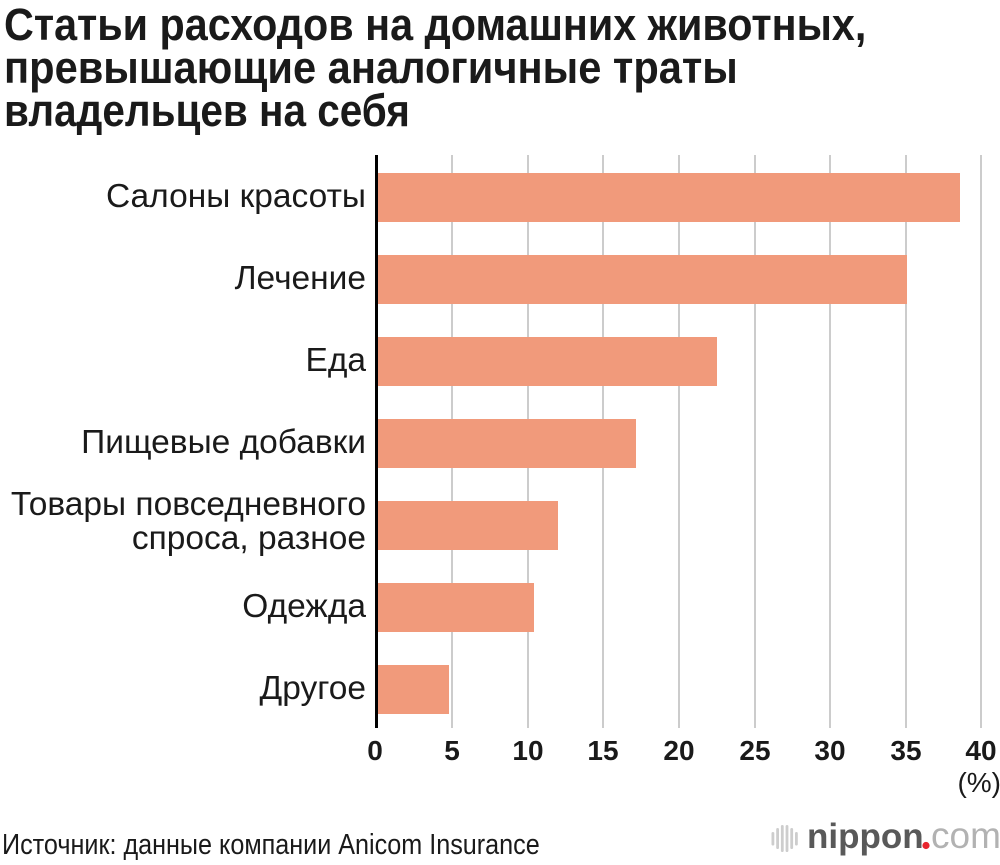  What do you see at coordinates (865, 836) in the screenshot?
I see `svg-text: nippon` at bounding box center [865, 836].